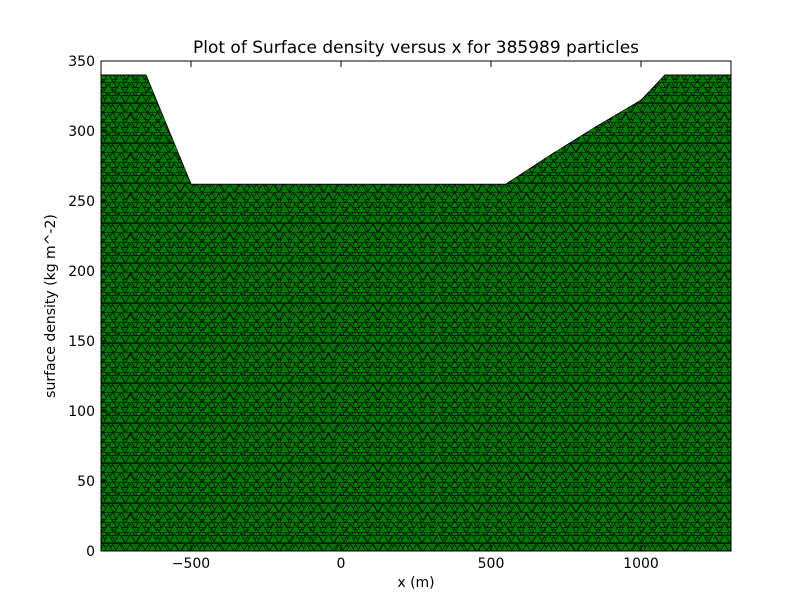 The width and height of the screenshot is (812, 612). I want to click on y-tick-label: 150, so click(81, 342).